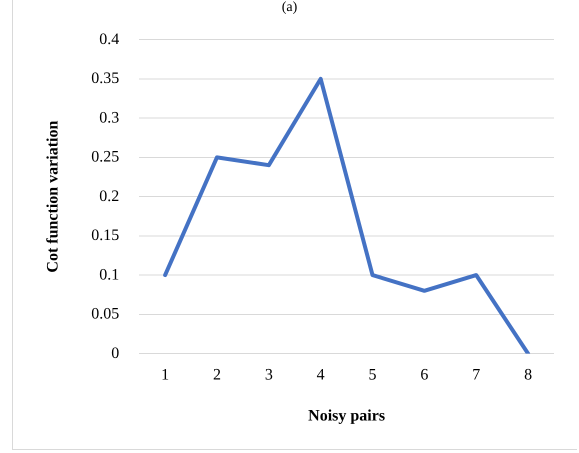 This screenshot has width=579, height=453. I want to click on x-axis-title: Noisy pairs, so click(347, 416).